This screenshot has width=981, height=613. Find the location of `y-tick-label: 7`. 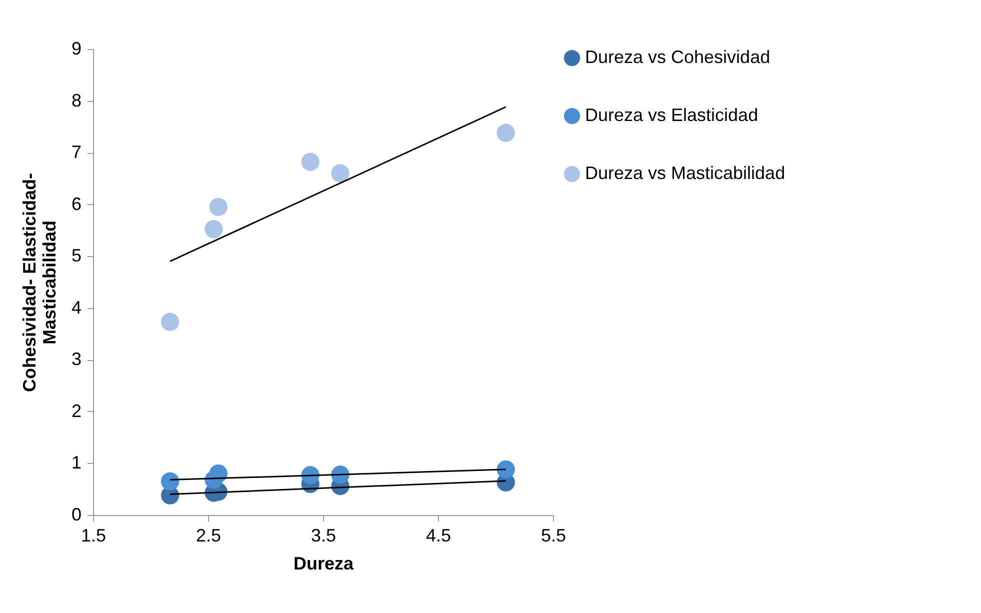

y-tick-label: 7 is located at coordinates (76, 152).